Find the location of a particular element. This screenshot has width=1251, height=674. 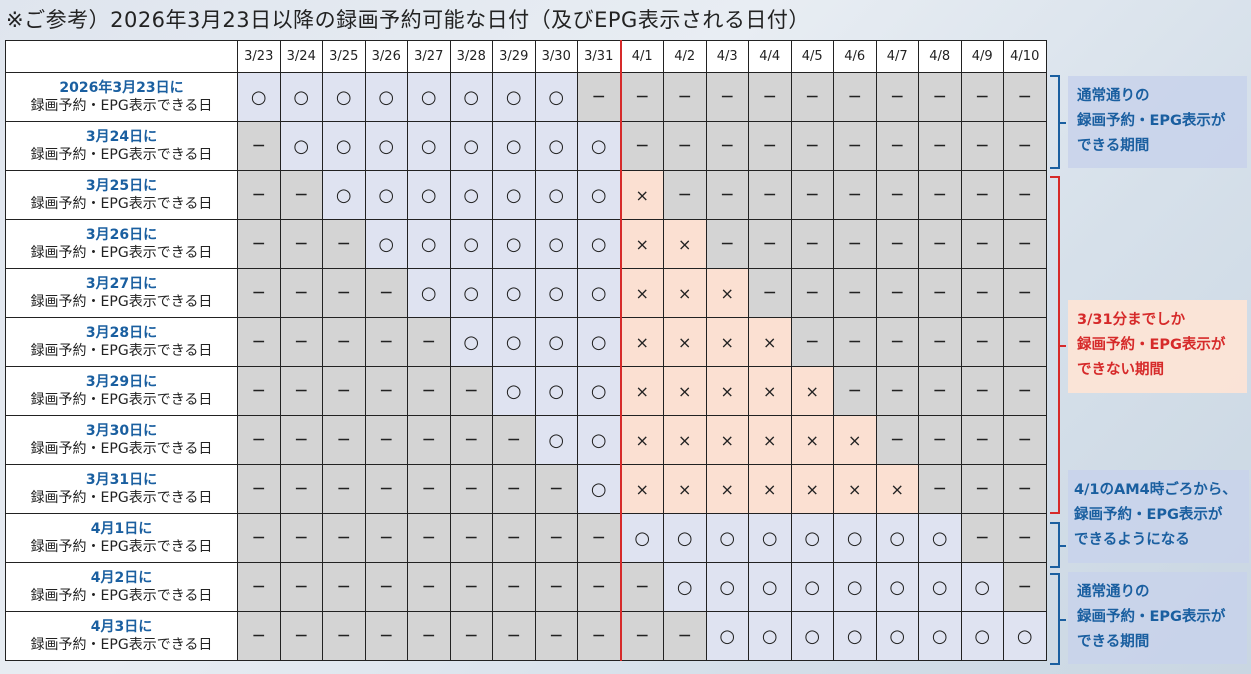

table-row: 4月1日に 録画予約・EPG表示できる日－－－－－－－－－ ○ ○ ○ ○ ○ ○ ○ ○ －－ is located at coordinates (526, 538).